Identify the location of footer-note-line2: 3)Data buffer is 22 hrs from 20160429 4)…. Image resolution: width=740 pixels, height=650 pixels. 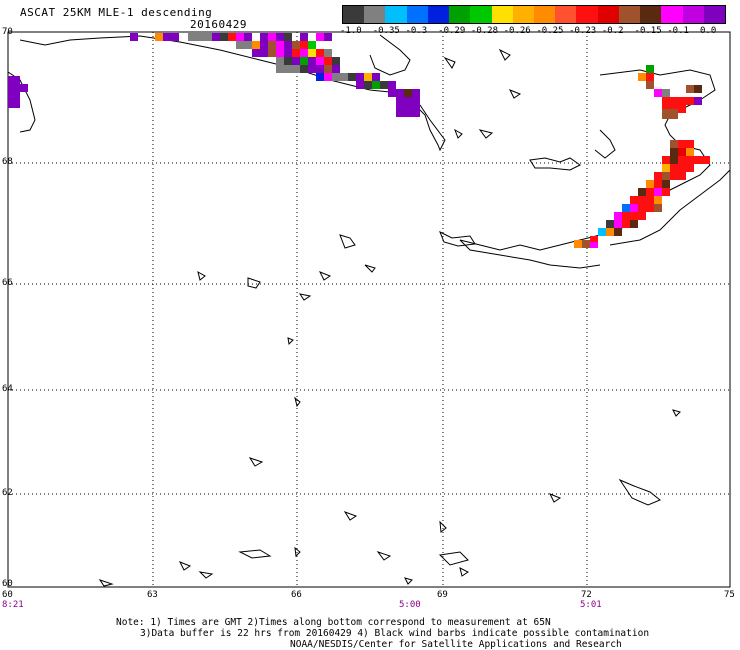
(395, 633).